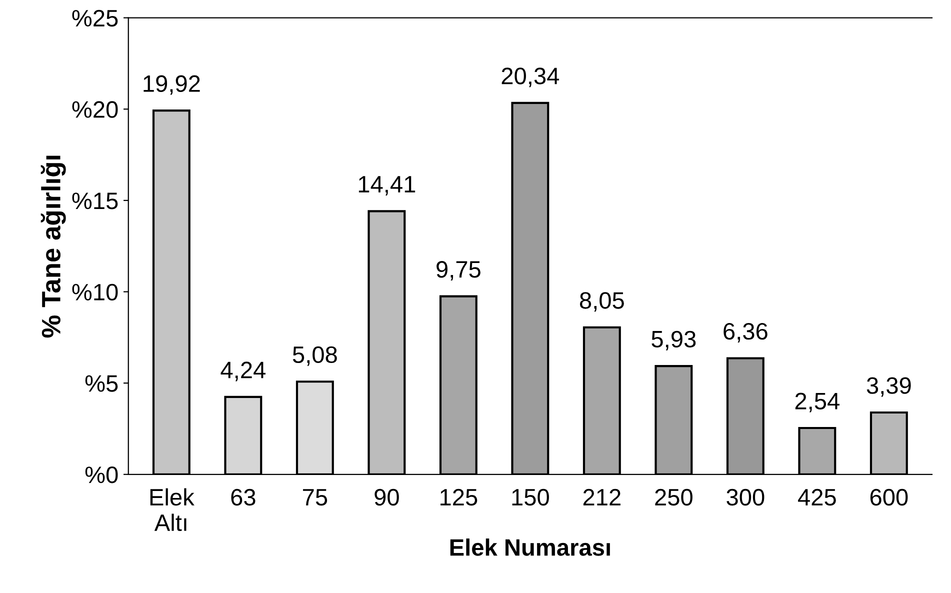 The height and width of the screenshot is (593, 951). I want to click on y-tick-label: %10, so click(95, 292).